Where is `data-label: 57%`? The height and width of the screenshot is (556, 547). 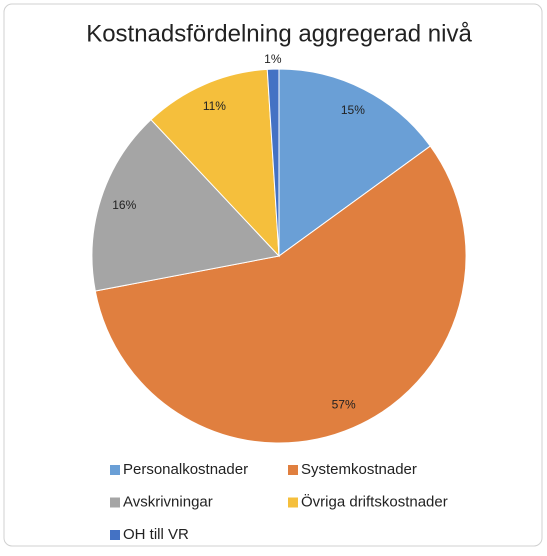 data-label: 57% is located at coordinates (344, 404).